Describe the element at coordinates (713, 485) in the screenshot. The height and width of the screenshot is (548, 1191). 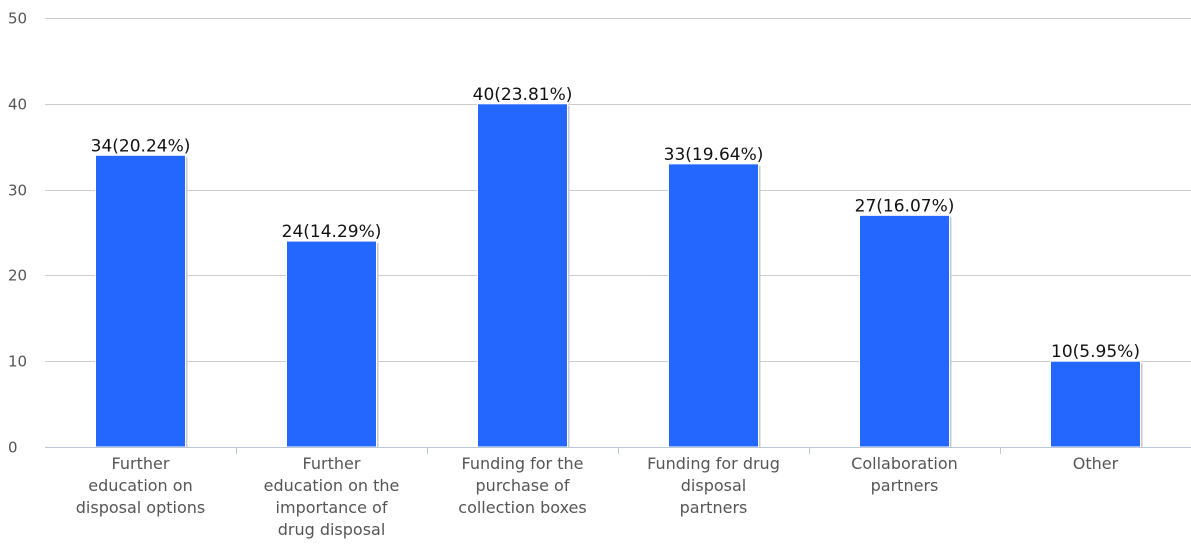
I see `category-label: Funding for drug disposal partners` at that location.